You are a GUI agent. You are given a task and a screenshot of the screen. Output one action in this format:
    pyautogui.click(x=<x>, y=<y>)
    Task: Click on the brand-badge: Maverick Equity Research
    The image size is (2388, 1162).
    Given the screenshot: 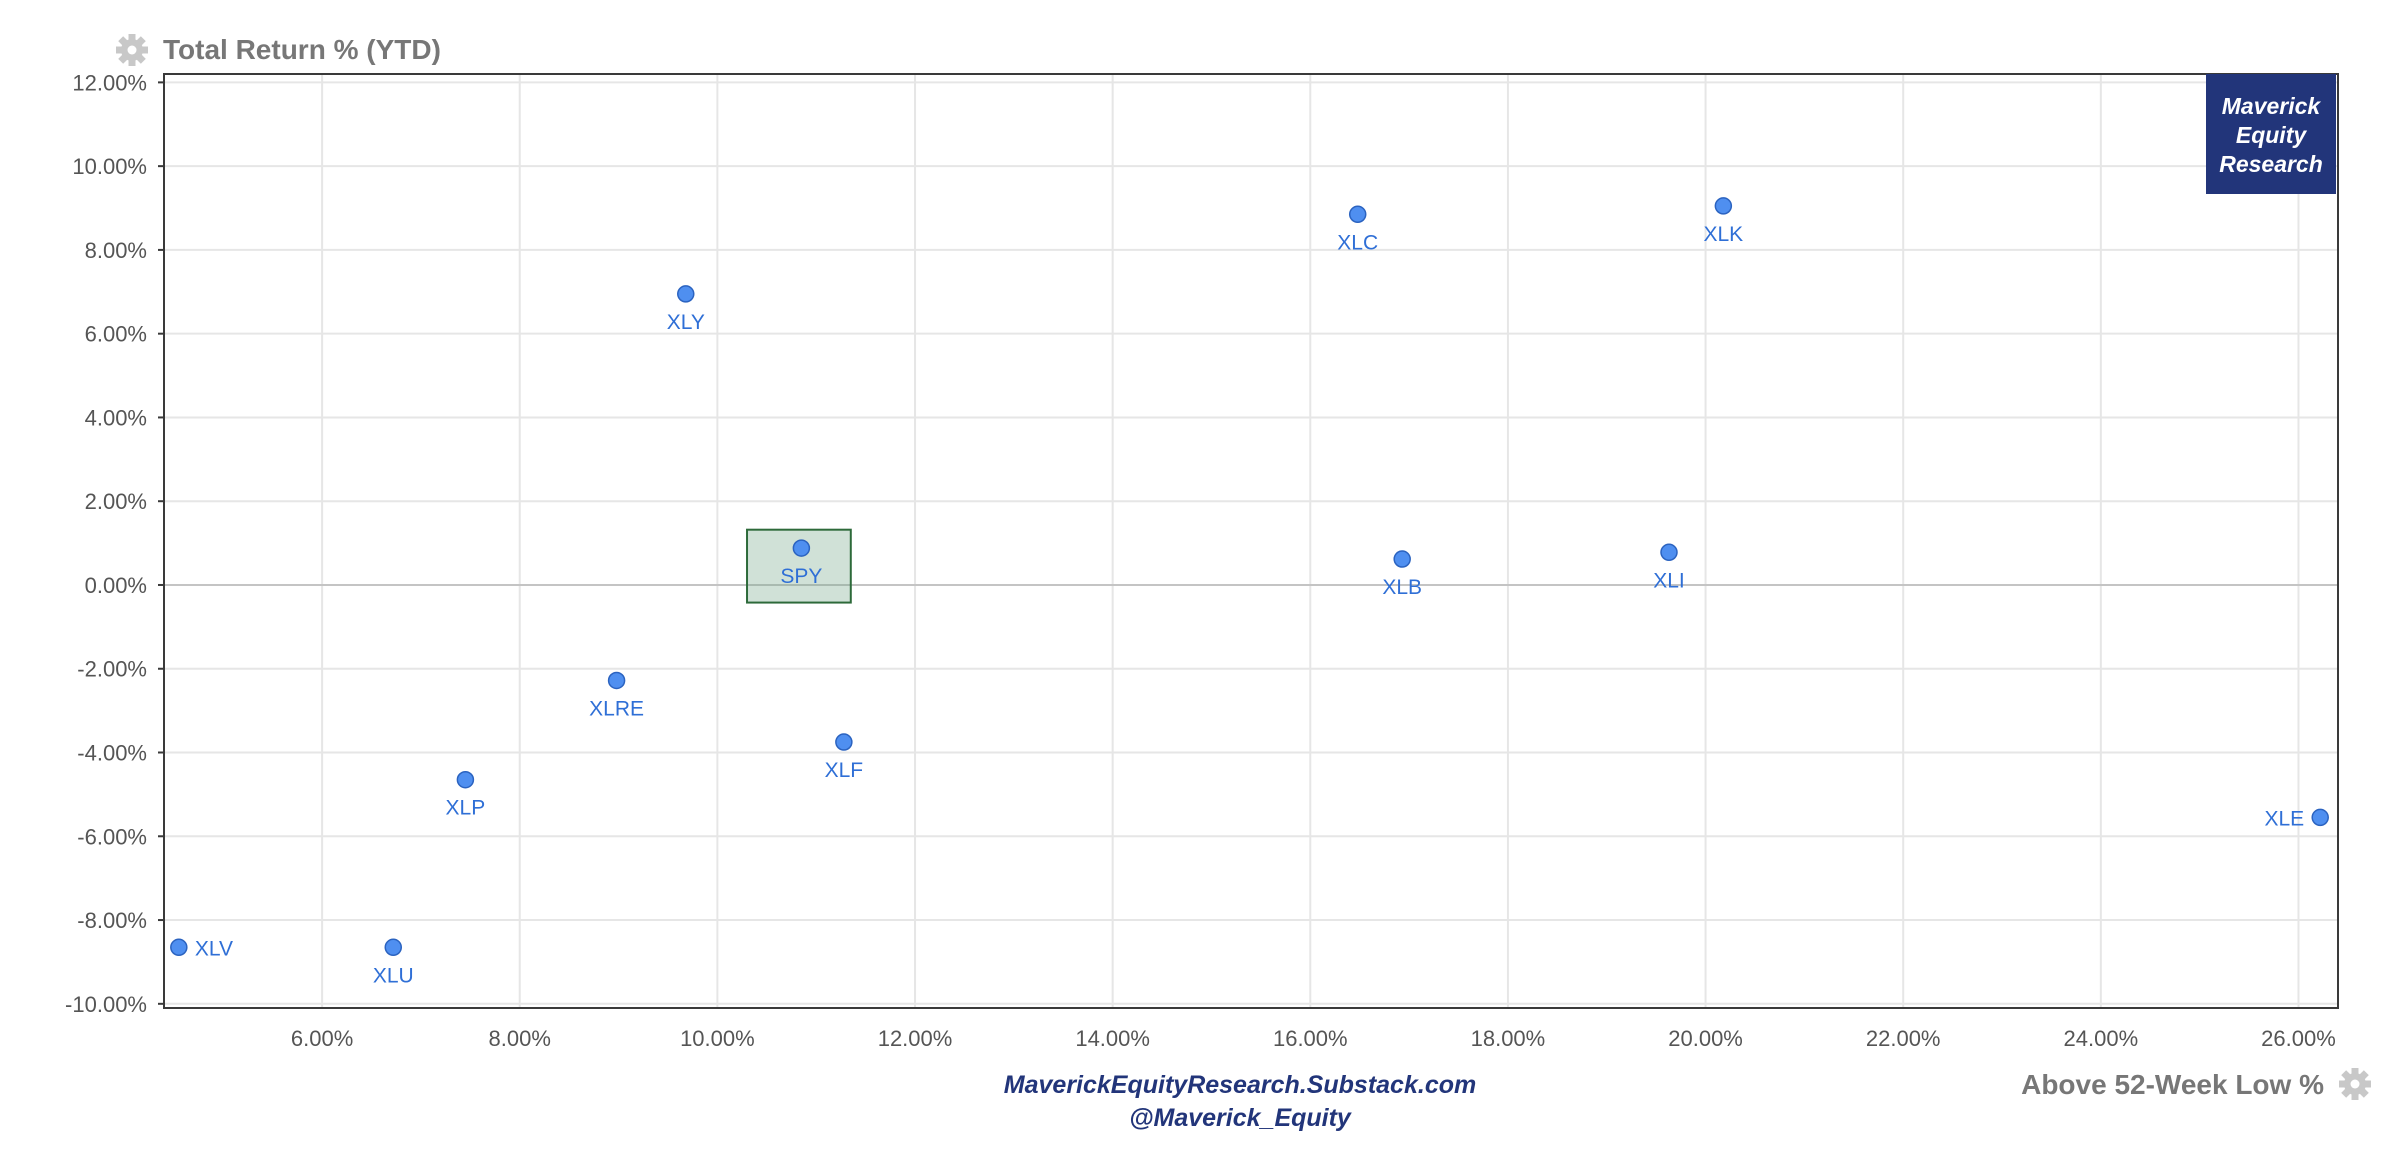 What is the action you would take?
    pyautogui.click(x=2271, y=134)
    